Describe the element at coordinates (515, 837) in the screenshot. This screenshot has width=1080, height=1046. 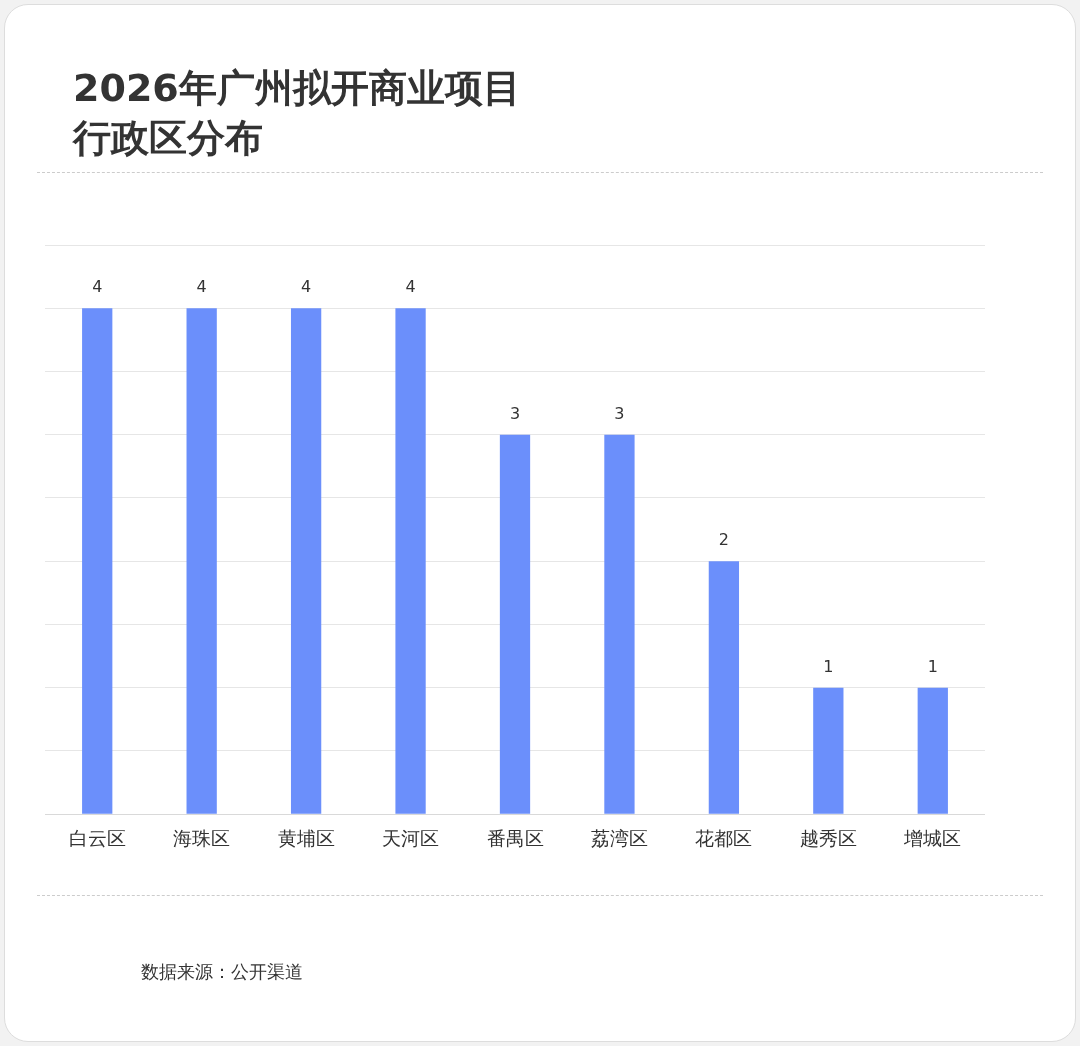
I see `x-tick-label: 番禺区` at that location.